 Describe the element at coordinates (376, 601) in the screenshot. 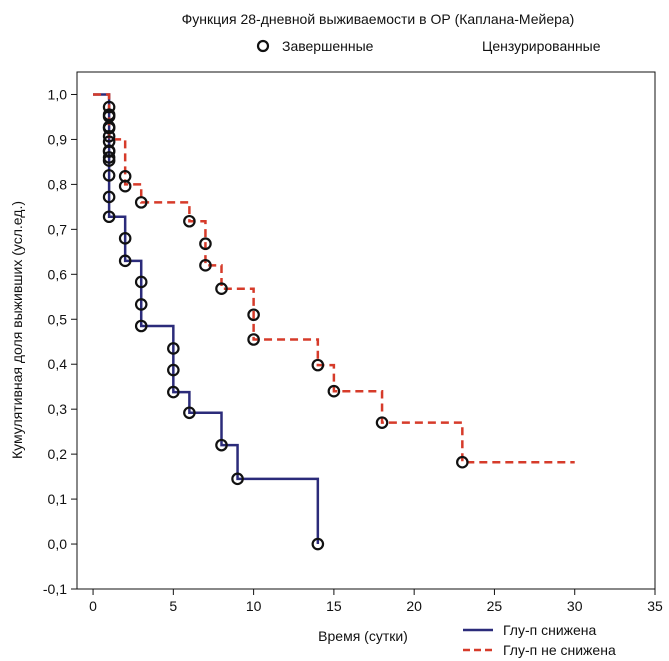

I see `x-axis: 0 5 10 15 20 25 30 35` at that location.